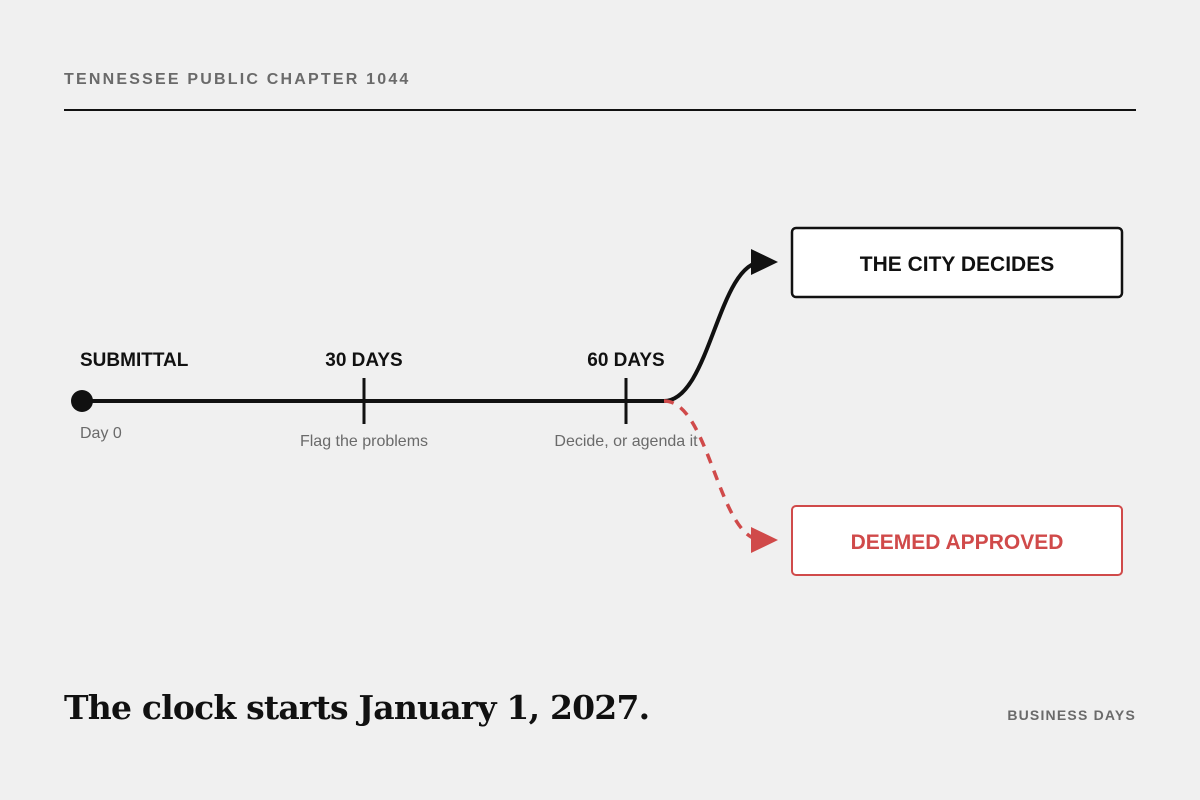 The image size is (1200, 800). Describe the element at coordinates (764, 262) in the screenshot. I see `arrowhead-city-decides` at that location.